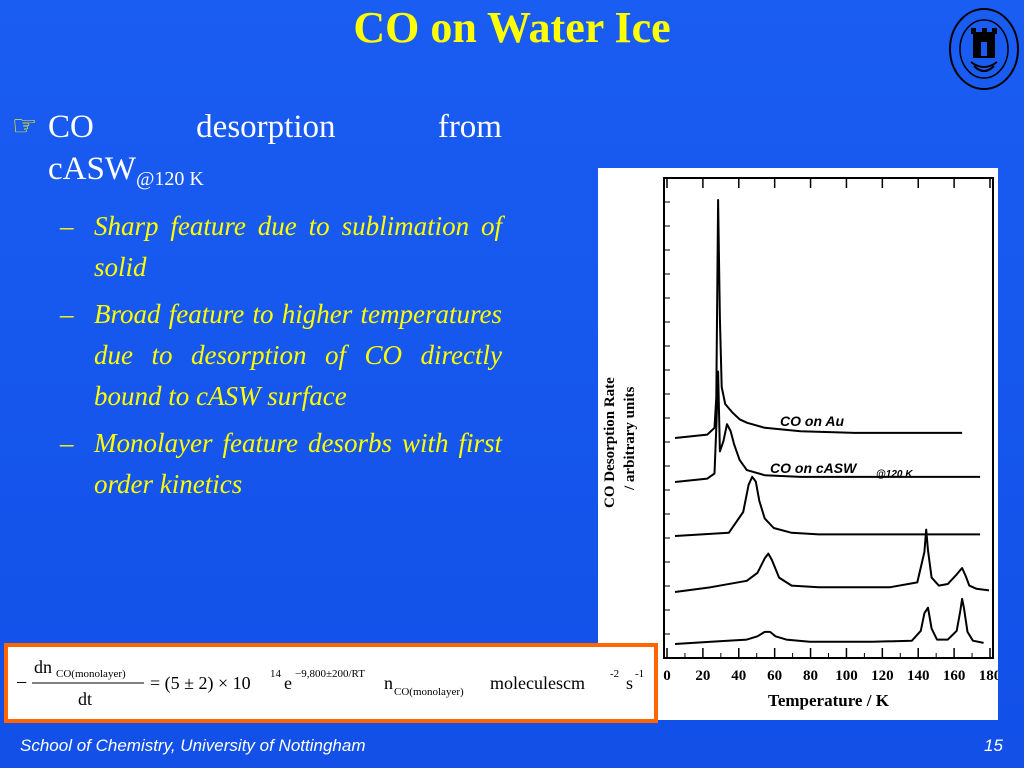 This screenshot has width=1024, height=768. What do you see at coordinates (429, 692) in the screenshot?
I see `eq-n-subscript: CO(monolayer)` at bounding box center [429, 692].